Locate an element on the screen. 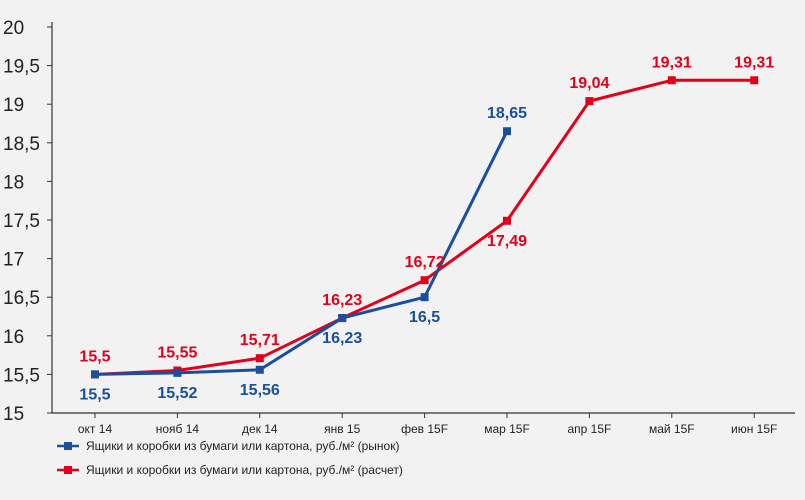  data-label: 16,72 is located at coordinates (425, 262).